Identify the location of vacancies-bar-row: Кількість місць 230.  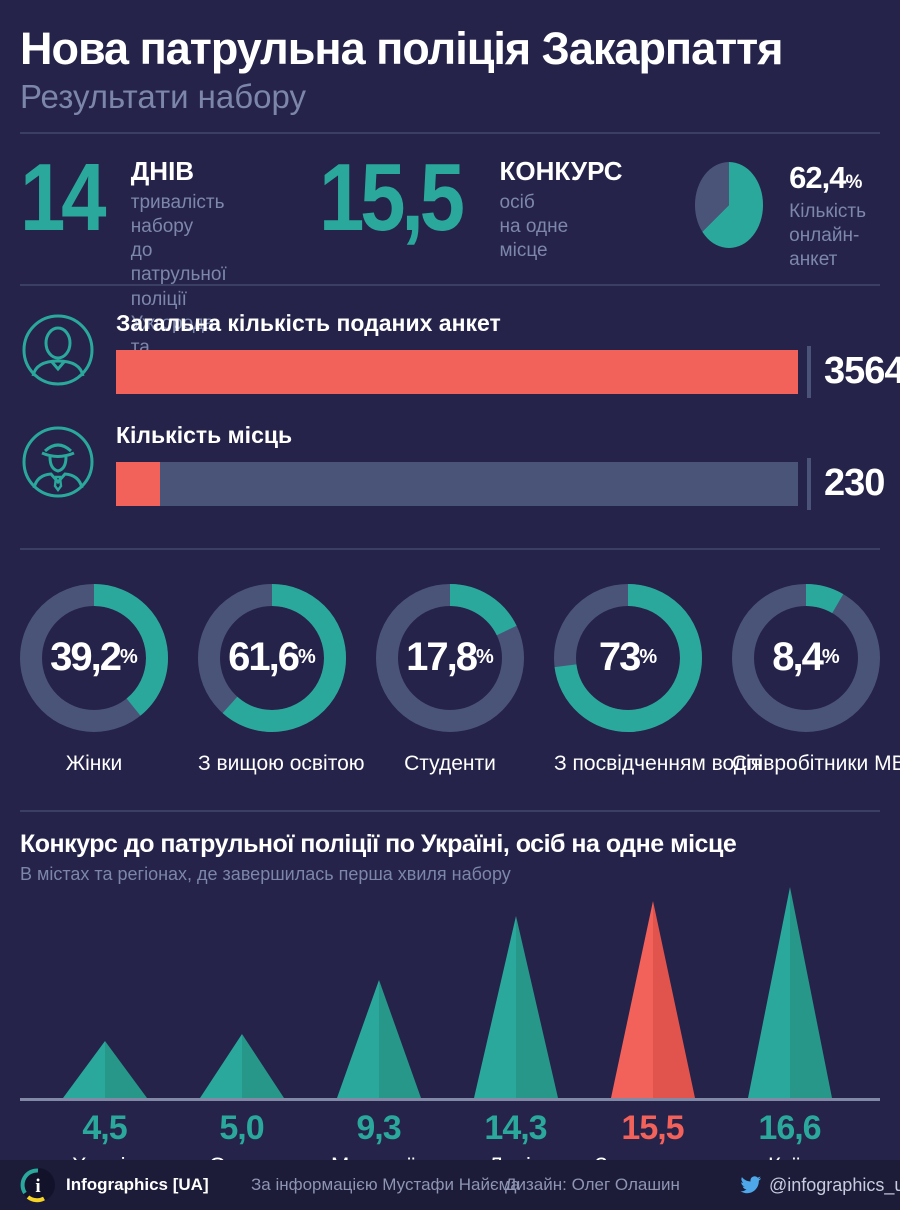
(452, 466).